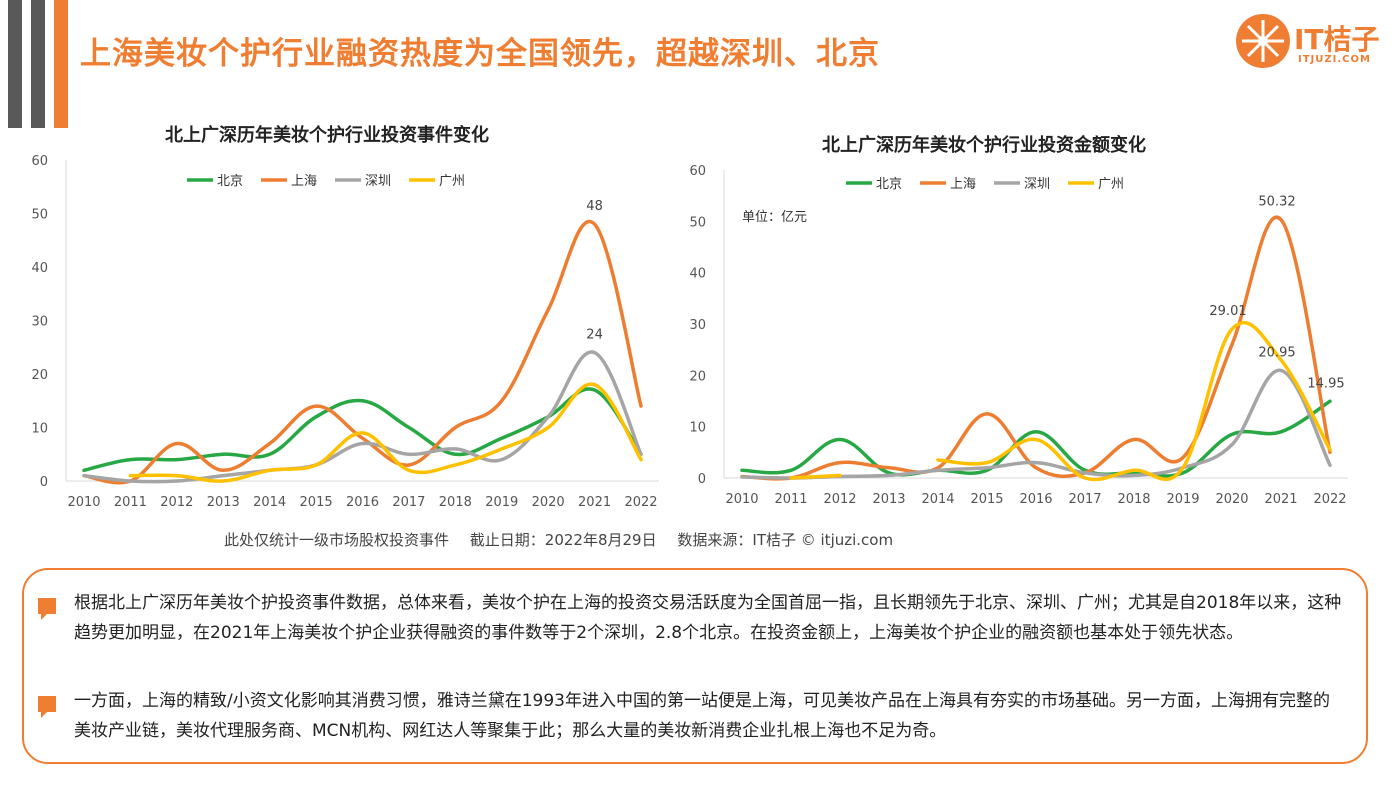  I want to click on logo: IT桔子 ITJUZI.COM, so click(1311, 41).